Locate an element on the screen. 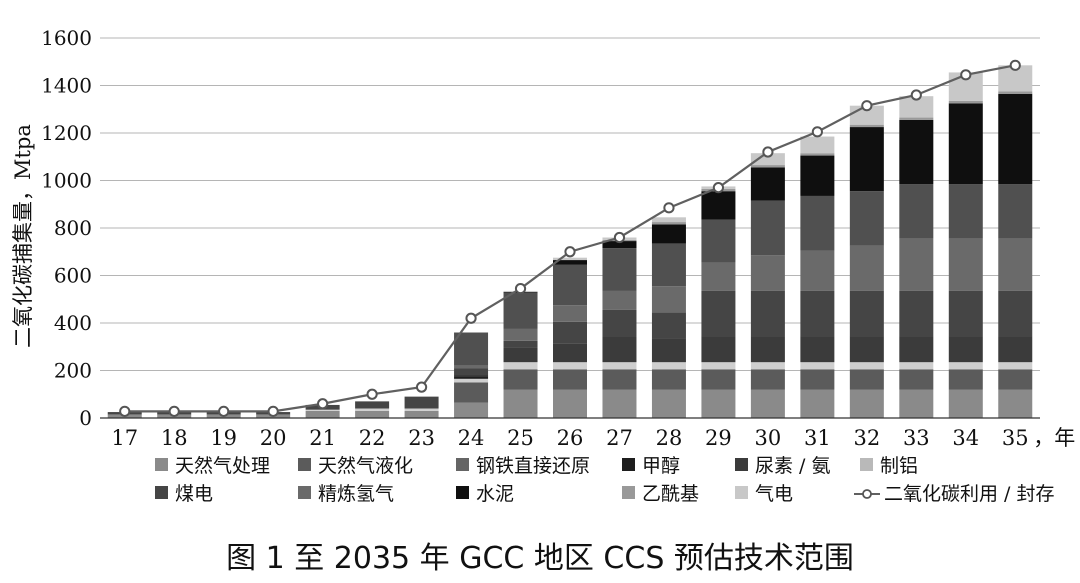 The height and width of the screenshot is (583, 1080). y-tick-label: 1200 is located at coordinates (66, 133).